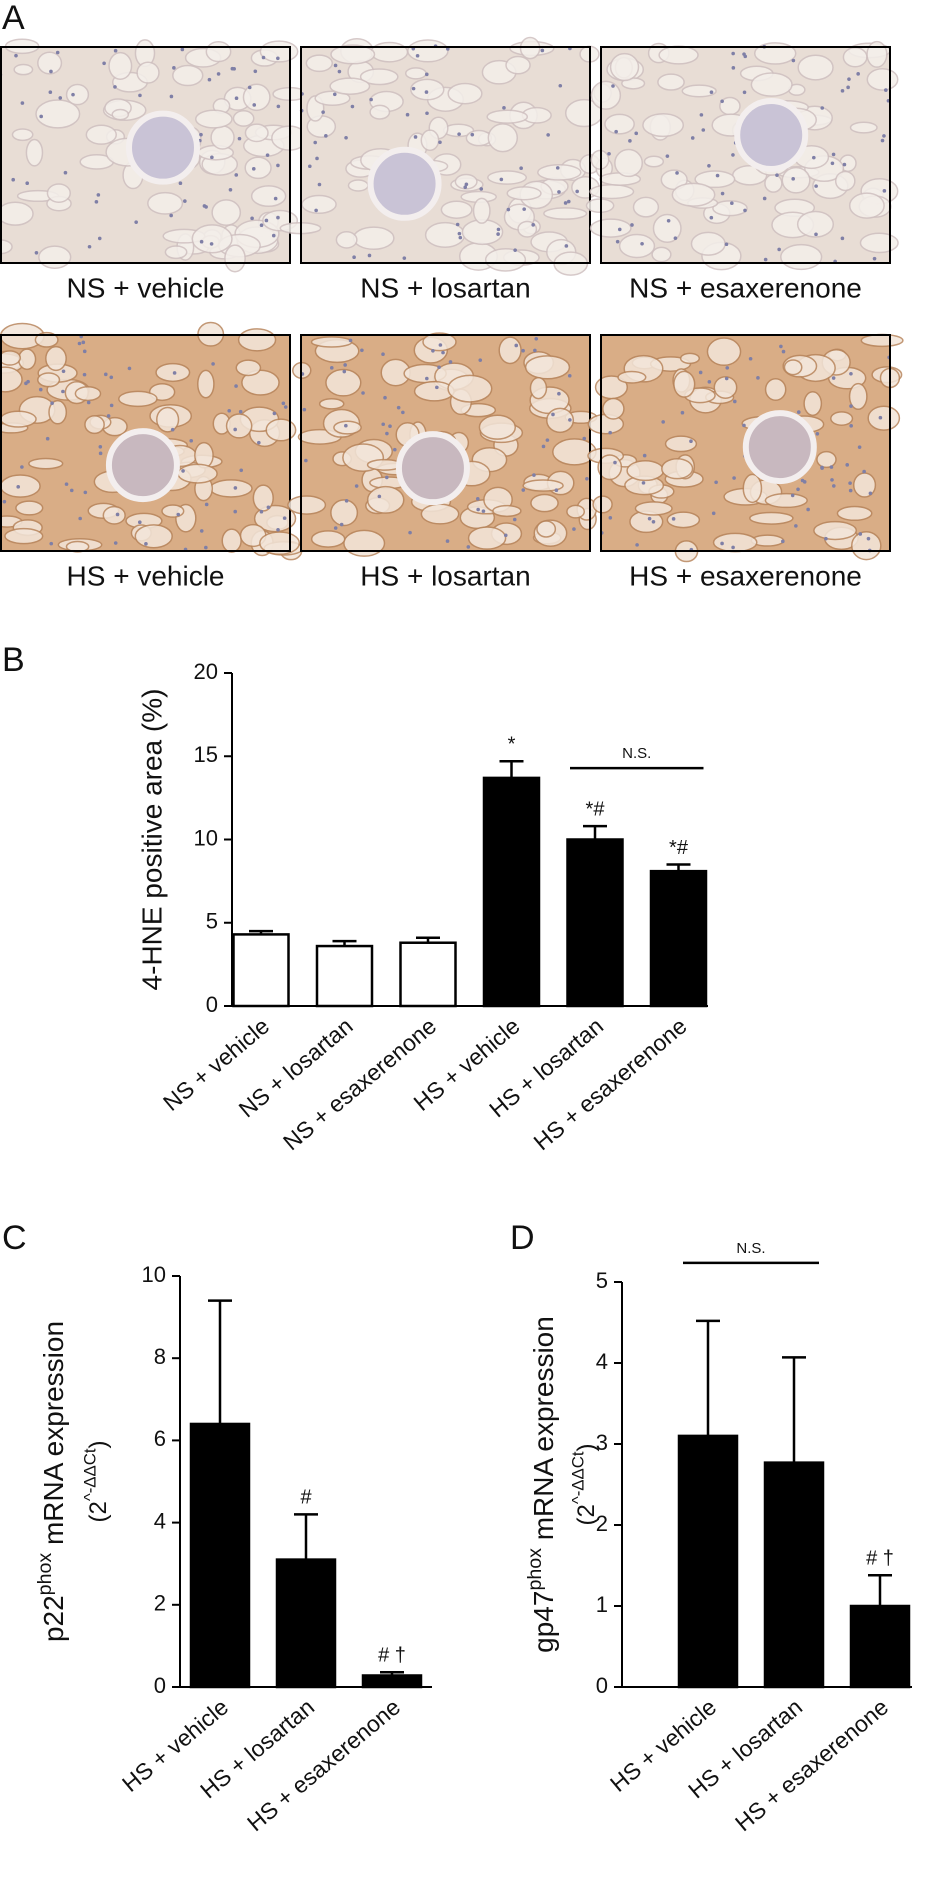 The image size is (952, 1882). What do you see at coordinates (522, 1238) in the screenshot?
I see `panel-label: D` at bounding box center [522, 1238].